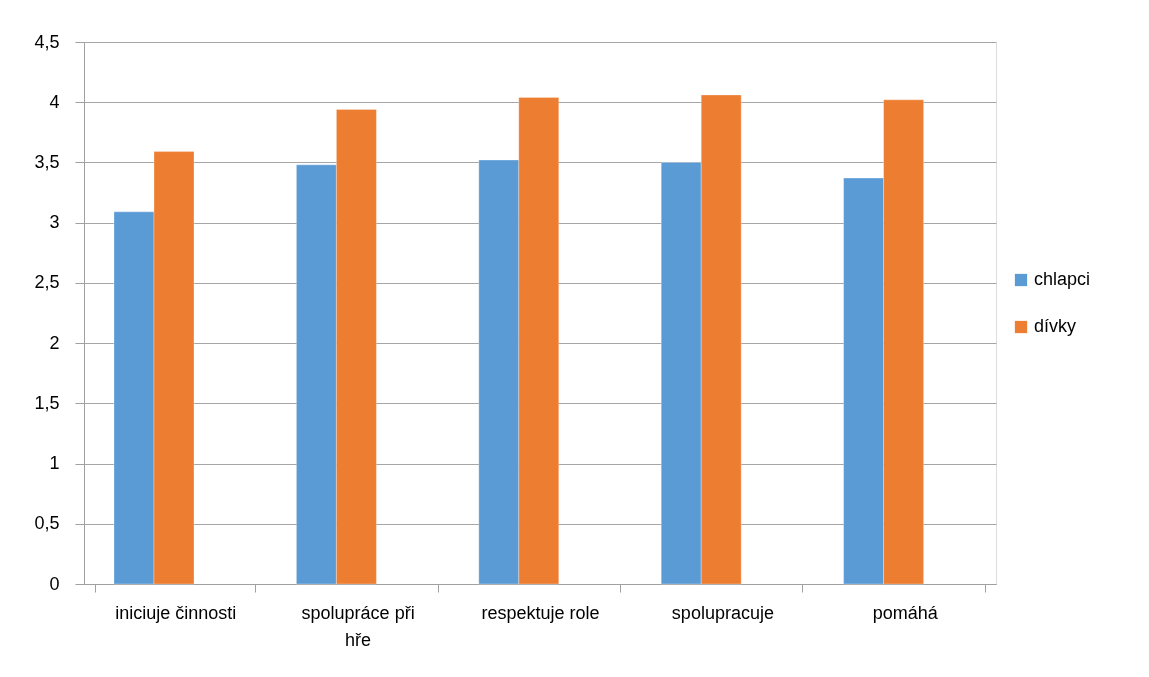 The image size is (1149, 677). Describe the element at coordinates (176, 612) in the screenshot. I see `x-tick-label: iniciuje činnosti` at that location.